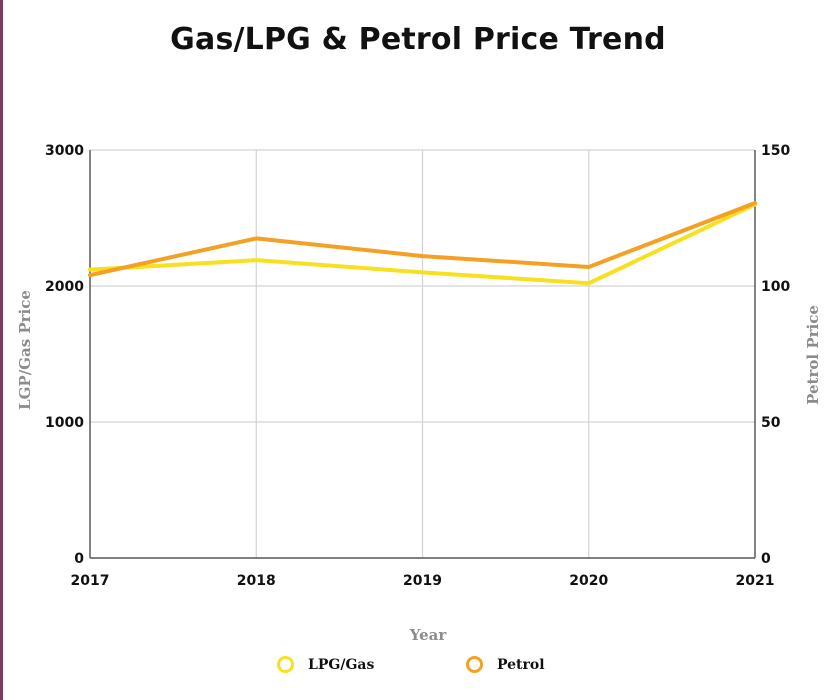  Describe the element at coordinates (64, 151) in the screenshot. I see `left-y-tick-label: 3000` at that location.